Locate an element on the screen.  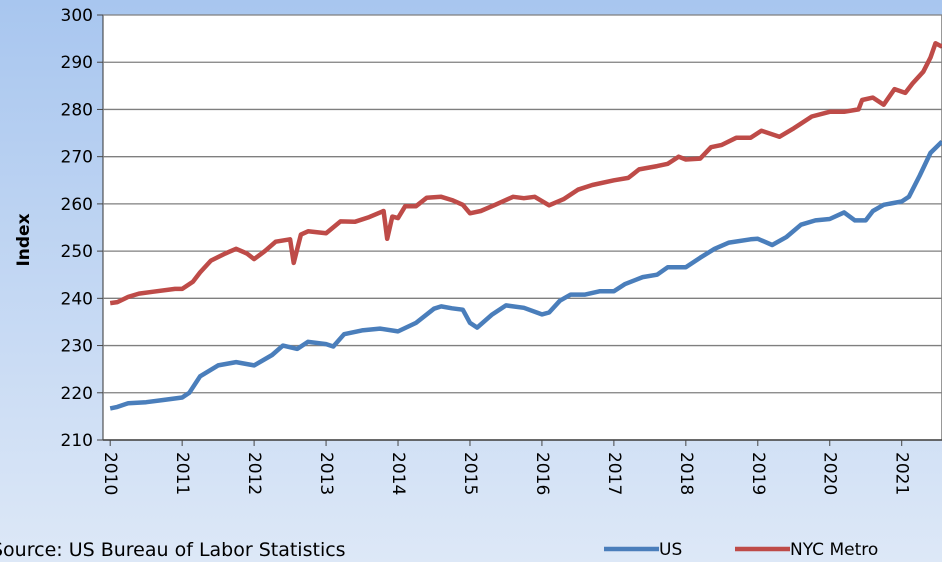
source-note: Source: US Bureau of Labor Statistics is located at coordinates (173, 550).